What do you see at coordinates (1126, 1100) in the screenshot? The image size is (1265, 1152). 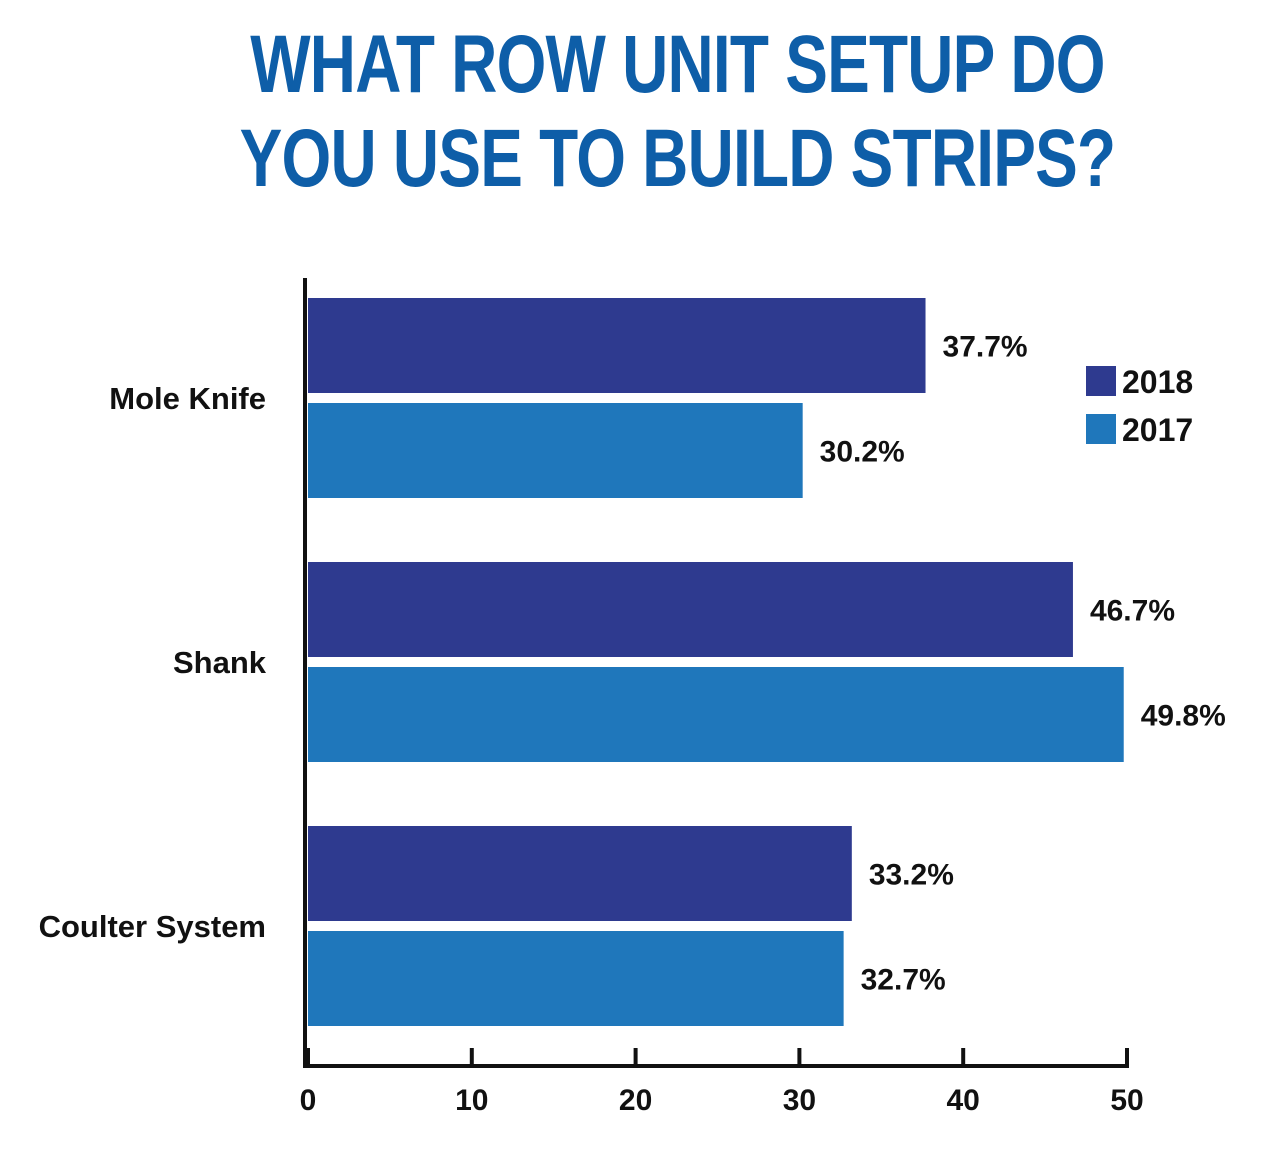 I see `x-tick-label: 50` at bounding box center [1126, 1100].